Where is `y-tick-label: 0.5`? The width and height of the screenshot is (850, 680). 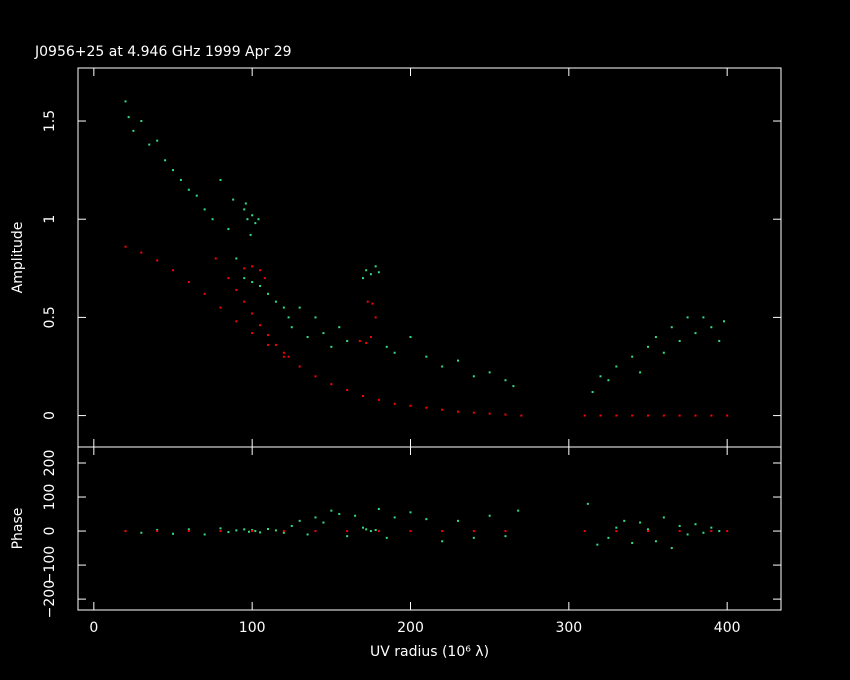 y-tick-label: 0.5 is located at coordinates (50, 317).